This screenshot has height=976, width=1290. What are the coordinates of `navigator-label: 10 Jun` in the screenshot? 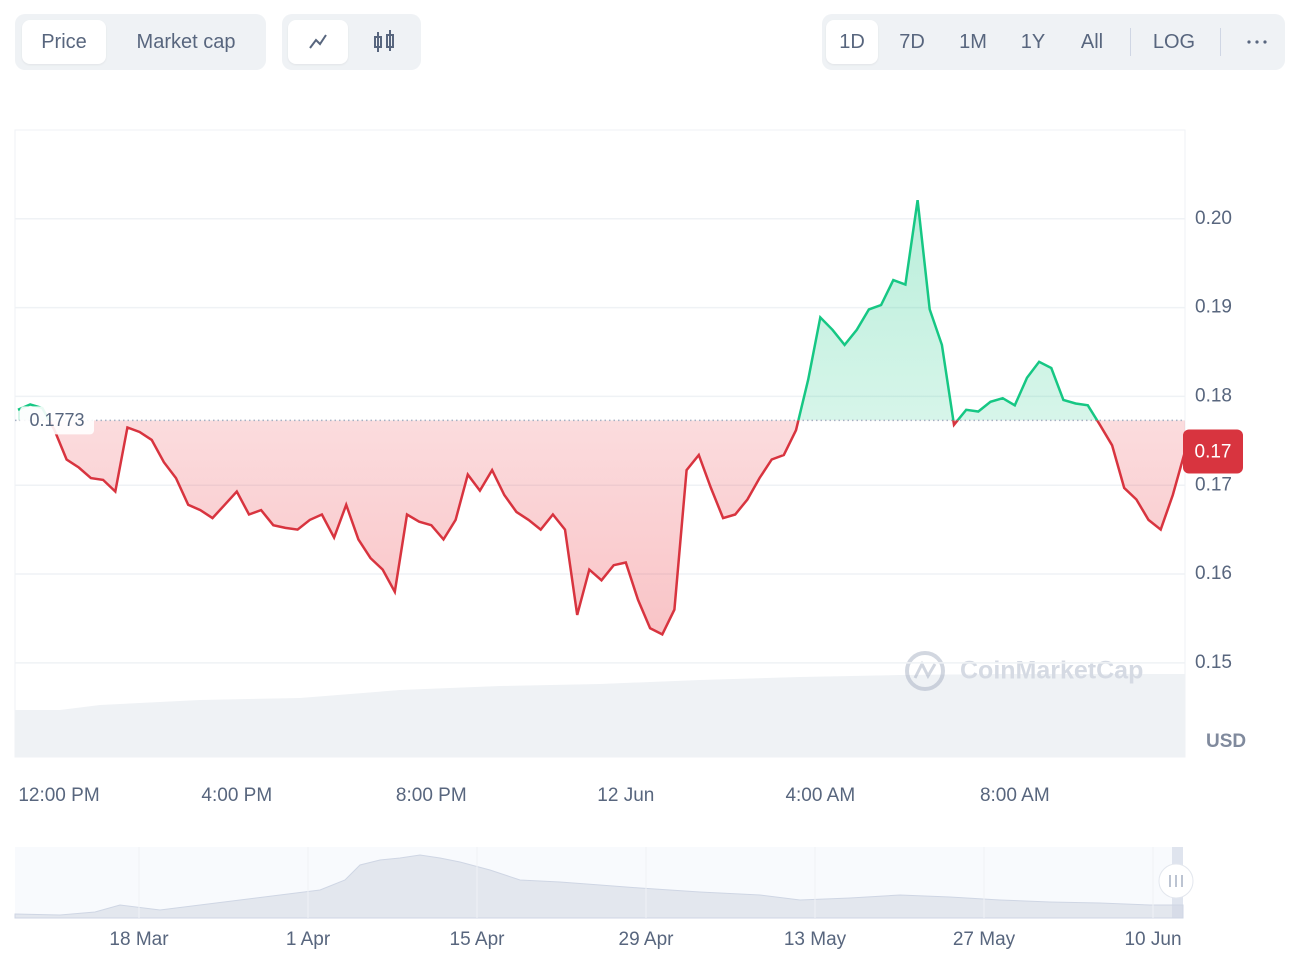 It's located at (1152, 939).